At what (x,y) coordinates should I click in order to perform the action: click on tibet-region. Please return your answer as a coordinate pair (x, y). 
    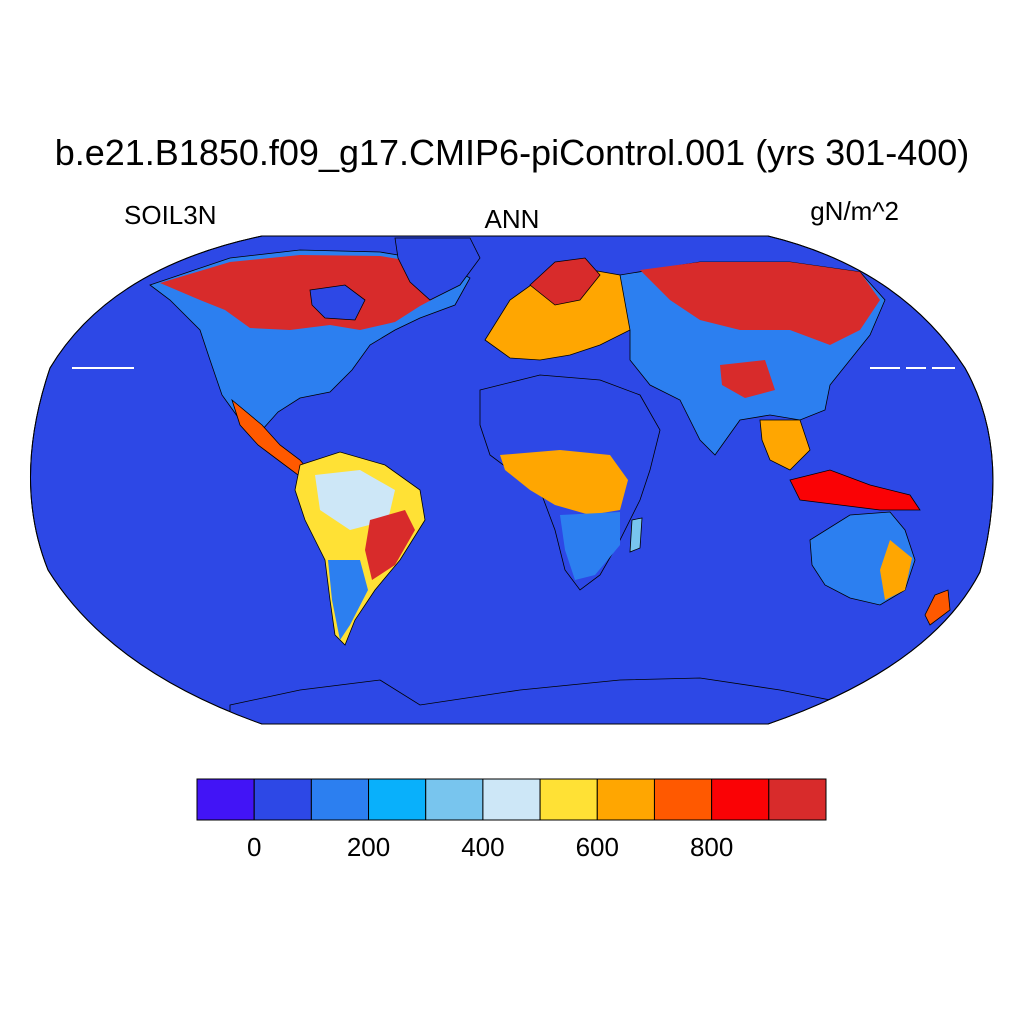
    Looking at the image, I should click on (747, 379).